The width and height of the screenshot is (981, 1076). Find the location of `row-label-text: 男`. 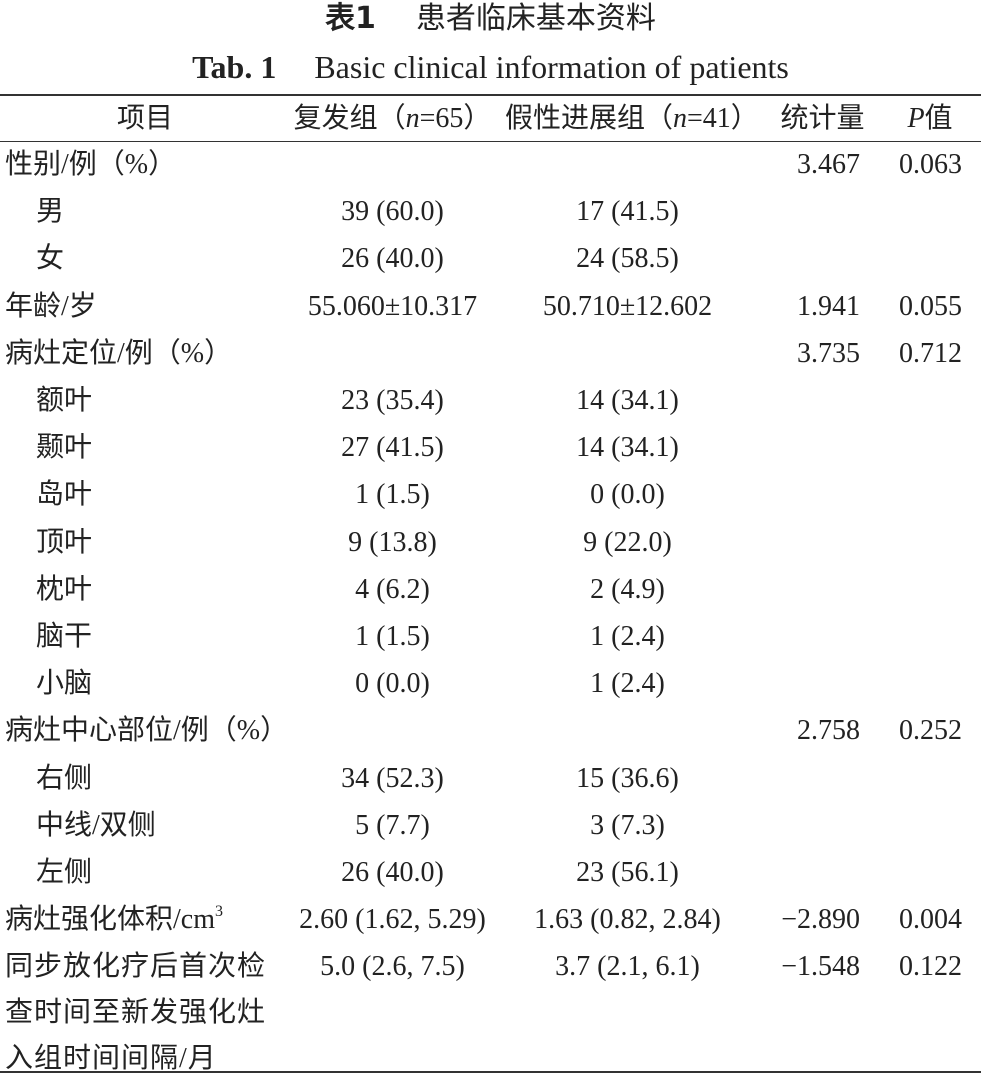

row-label-text: 男 is located at coordinates (50, 212).